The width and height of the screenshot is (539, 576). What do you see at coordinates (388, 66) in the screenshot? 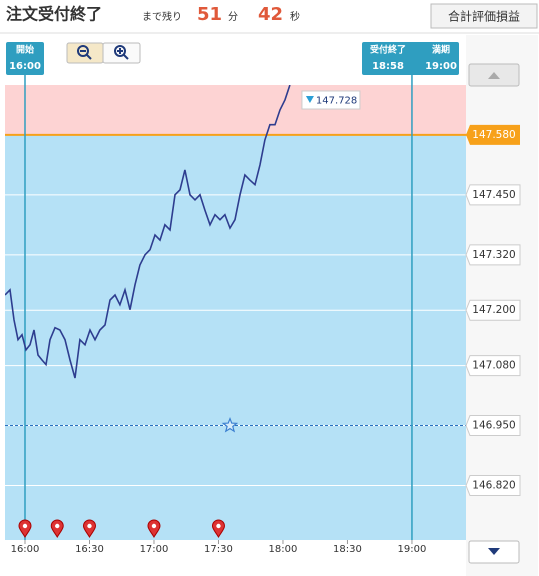
I see `marker-time: 18:58` at bounding box center [388, 66].